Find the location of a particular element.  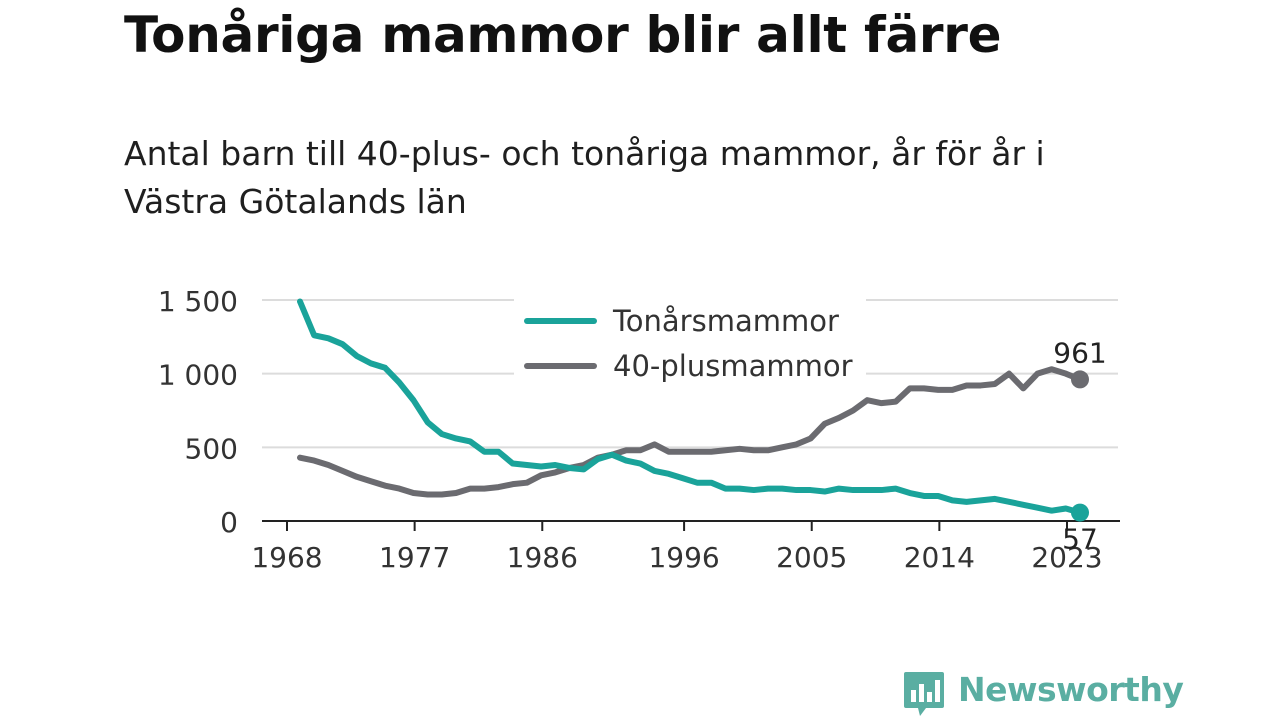

legend-label-40-plusmammor: 40-plusmammor is located at coordinates (733, 366).